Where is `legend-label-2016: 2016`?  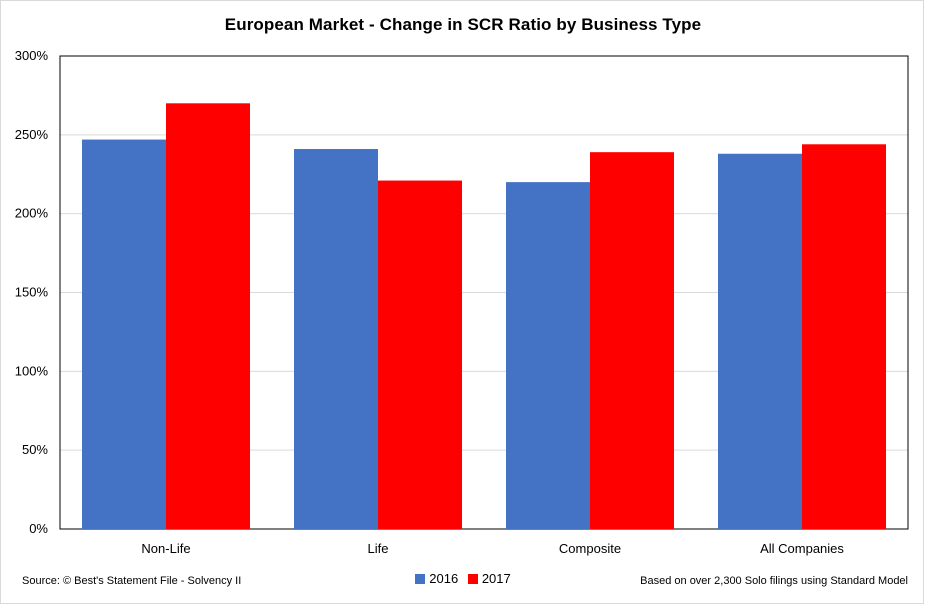
legend-label-2016: 2016 is located at coordinates (444, 578).